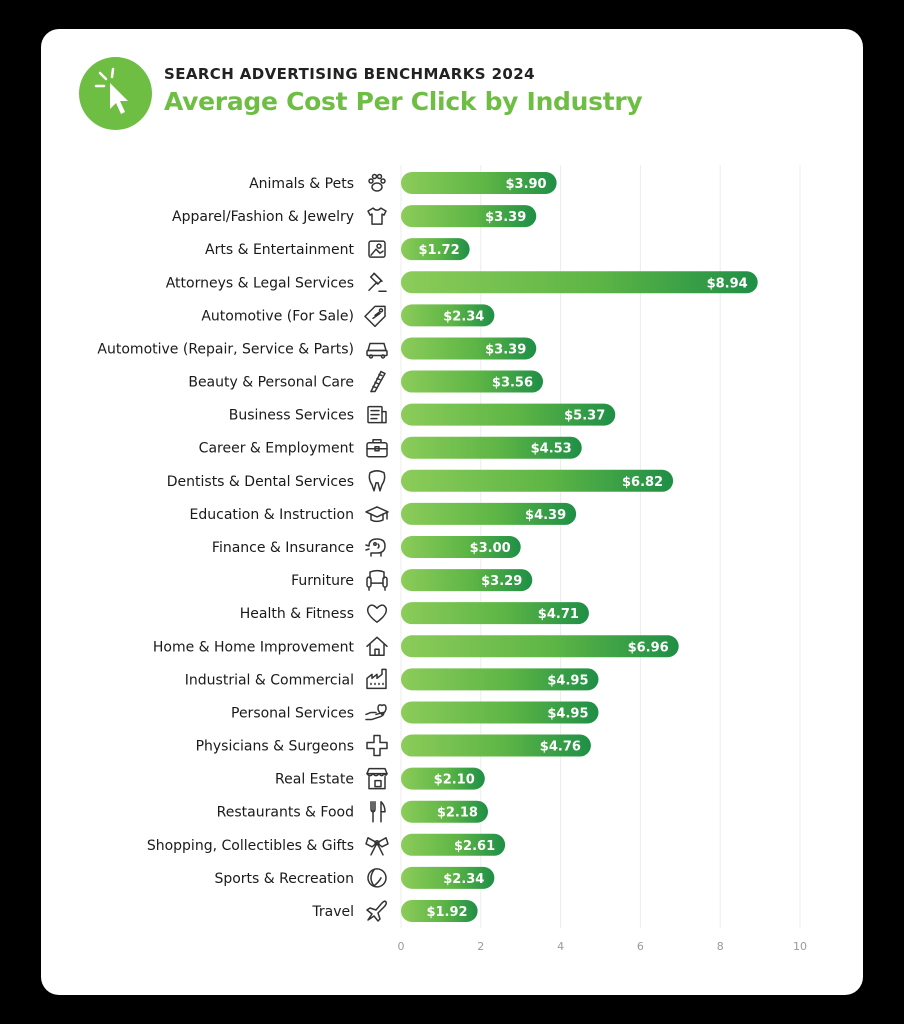 The height and width of the screenshot is (1024, 904). I want to click on category-label: Automotive (For Sale), so click(277, 316).